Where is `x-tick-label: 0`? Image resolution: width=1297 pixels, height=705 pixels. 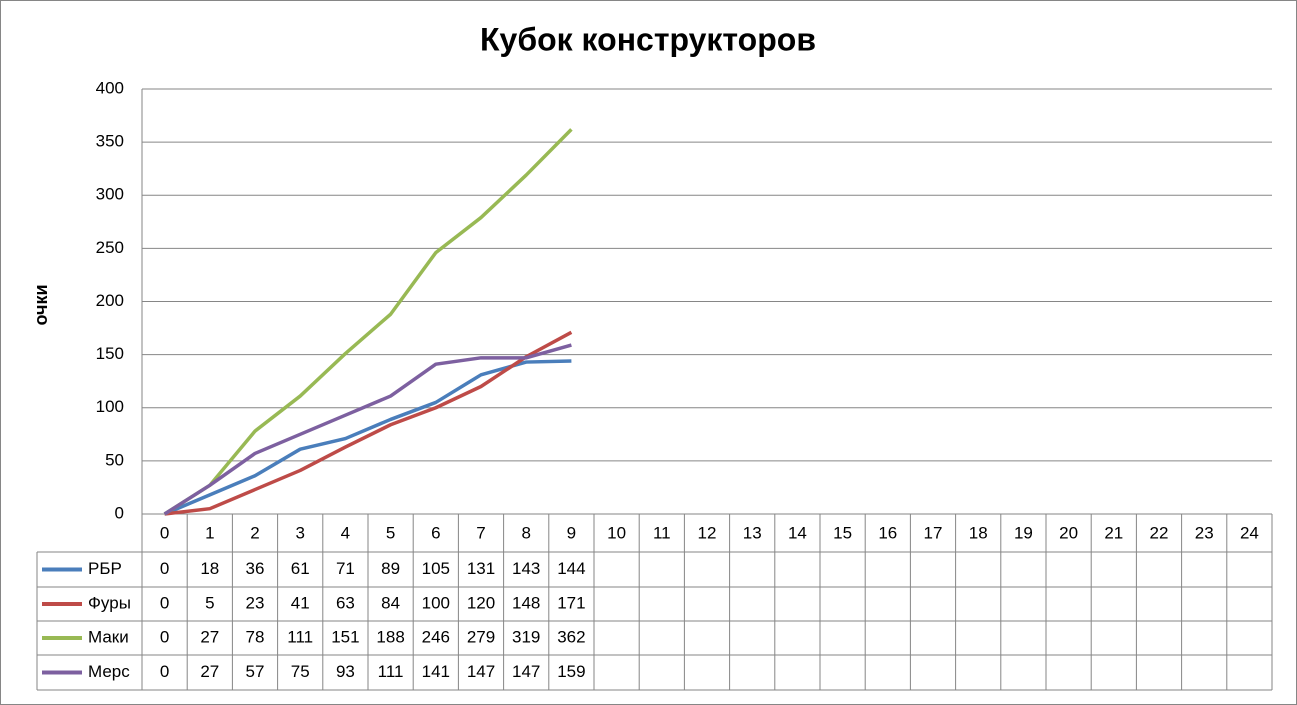
x-tick-label: 0 is located at coordinates (164, 532).